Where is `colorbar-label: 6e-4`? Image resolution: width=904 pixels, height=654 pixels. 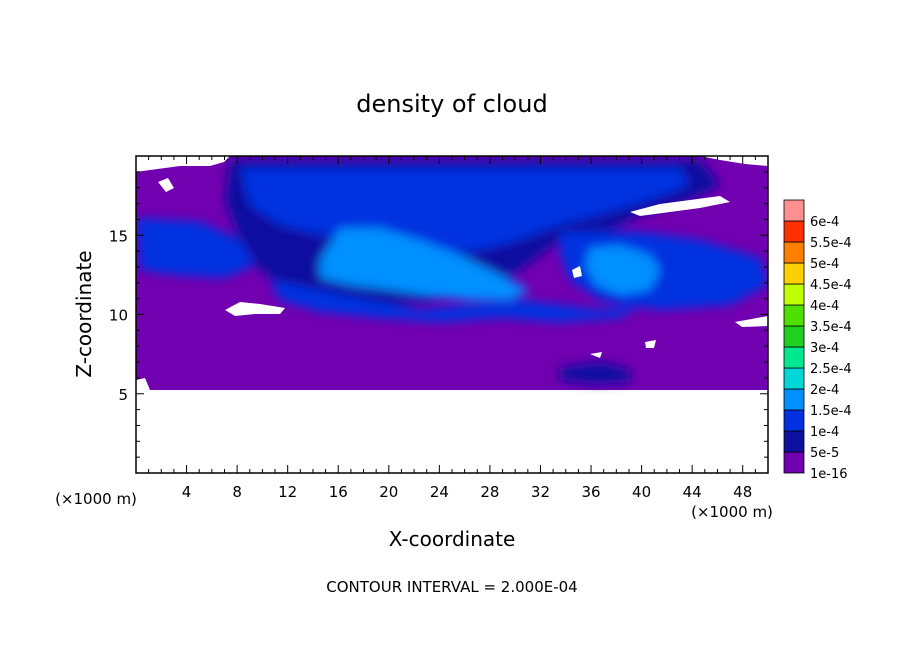
colorbar-label: 6e-4 is located at coordinates (824, 222).